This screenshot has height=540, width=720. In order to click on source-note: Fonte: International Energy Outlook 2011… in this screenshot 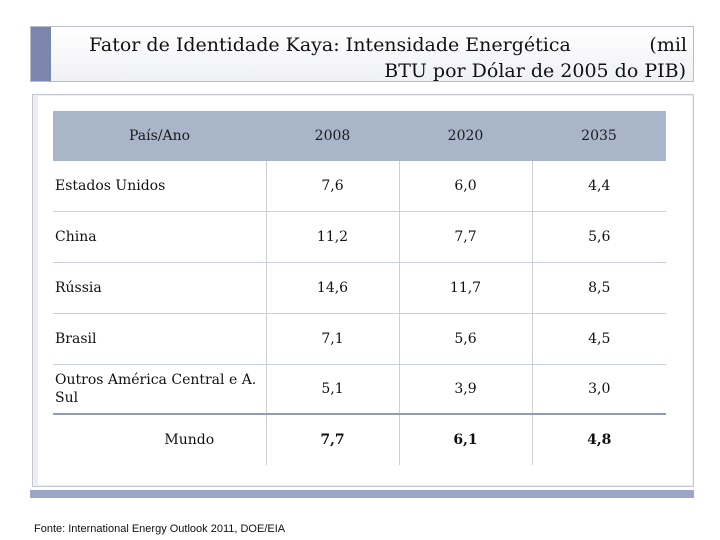, I will do `click(160, 529)`.